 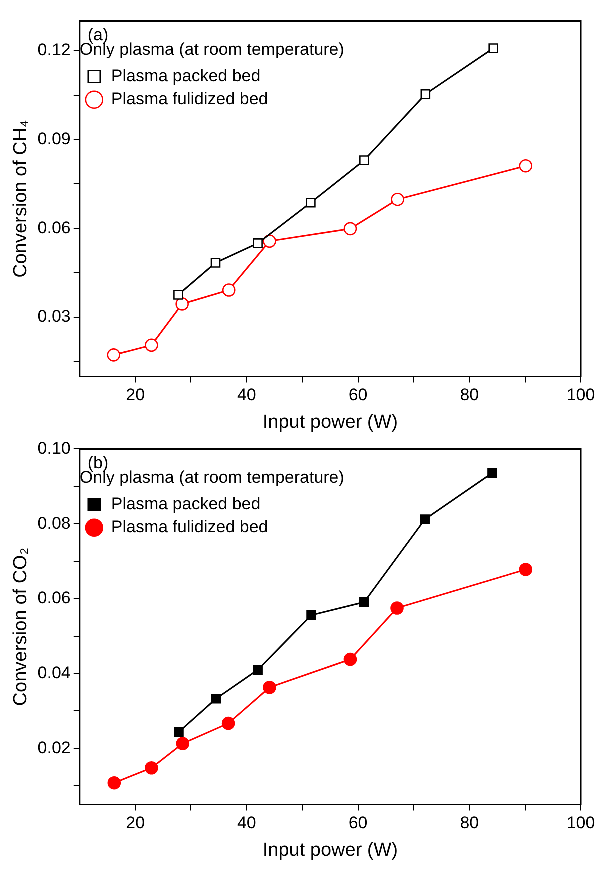 I want to click on y-axis-title: Conversion of CH₄, so click(x=21, y=199).